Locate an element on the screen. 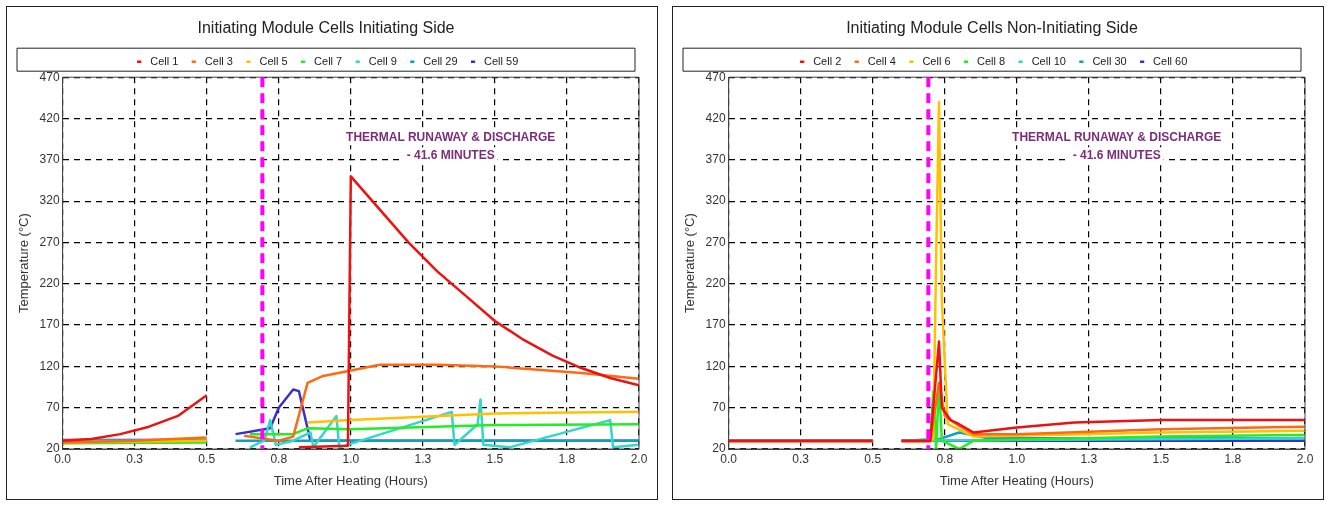 This screenshot has height=508, width=1331. legend-label: Cell 60 is located at coordinates (1170, 60).